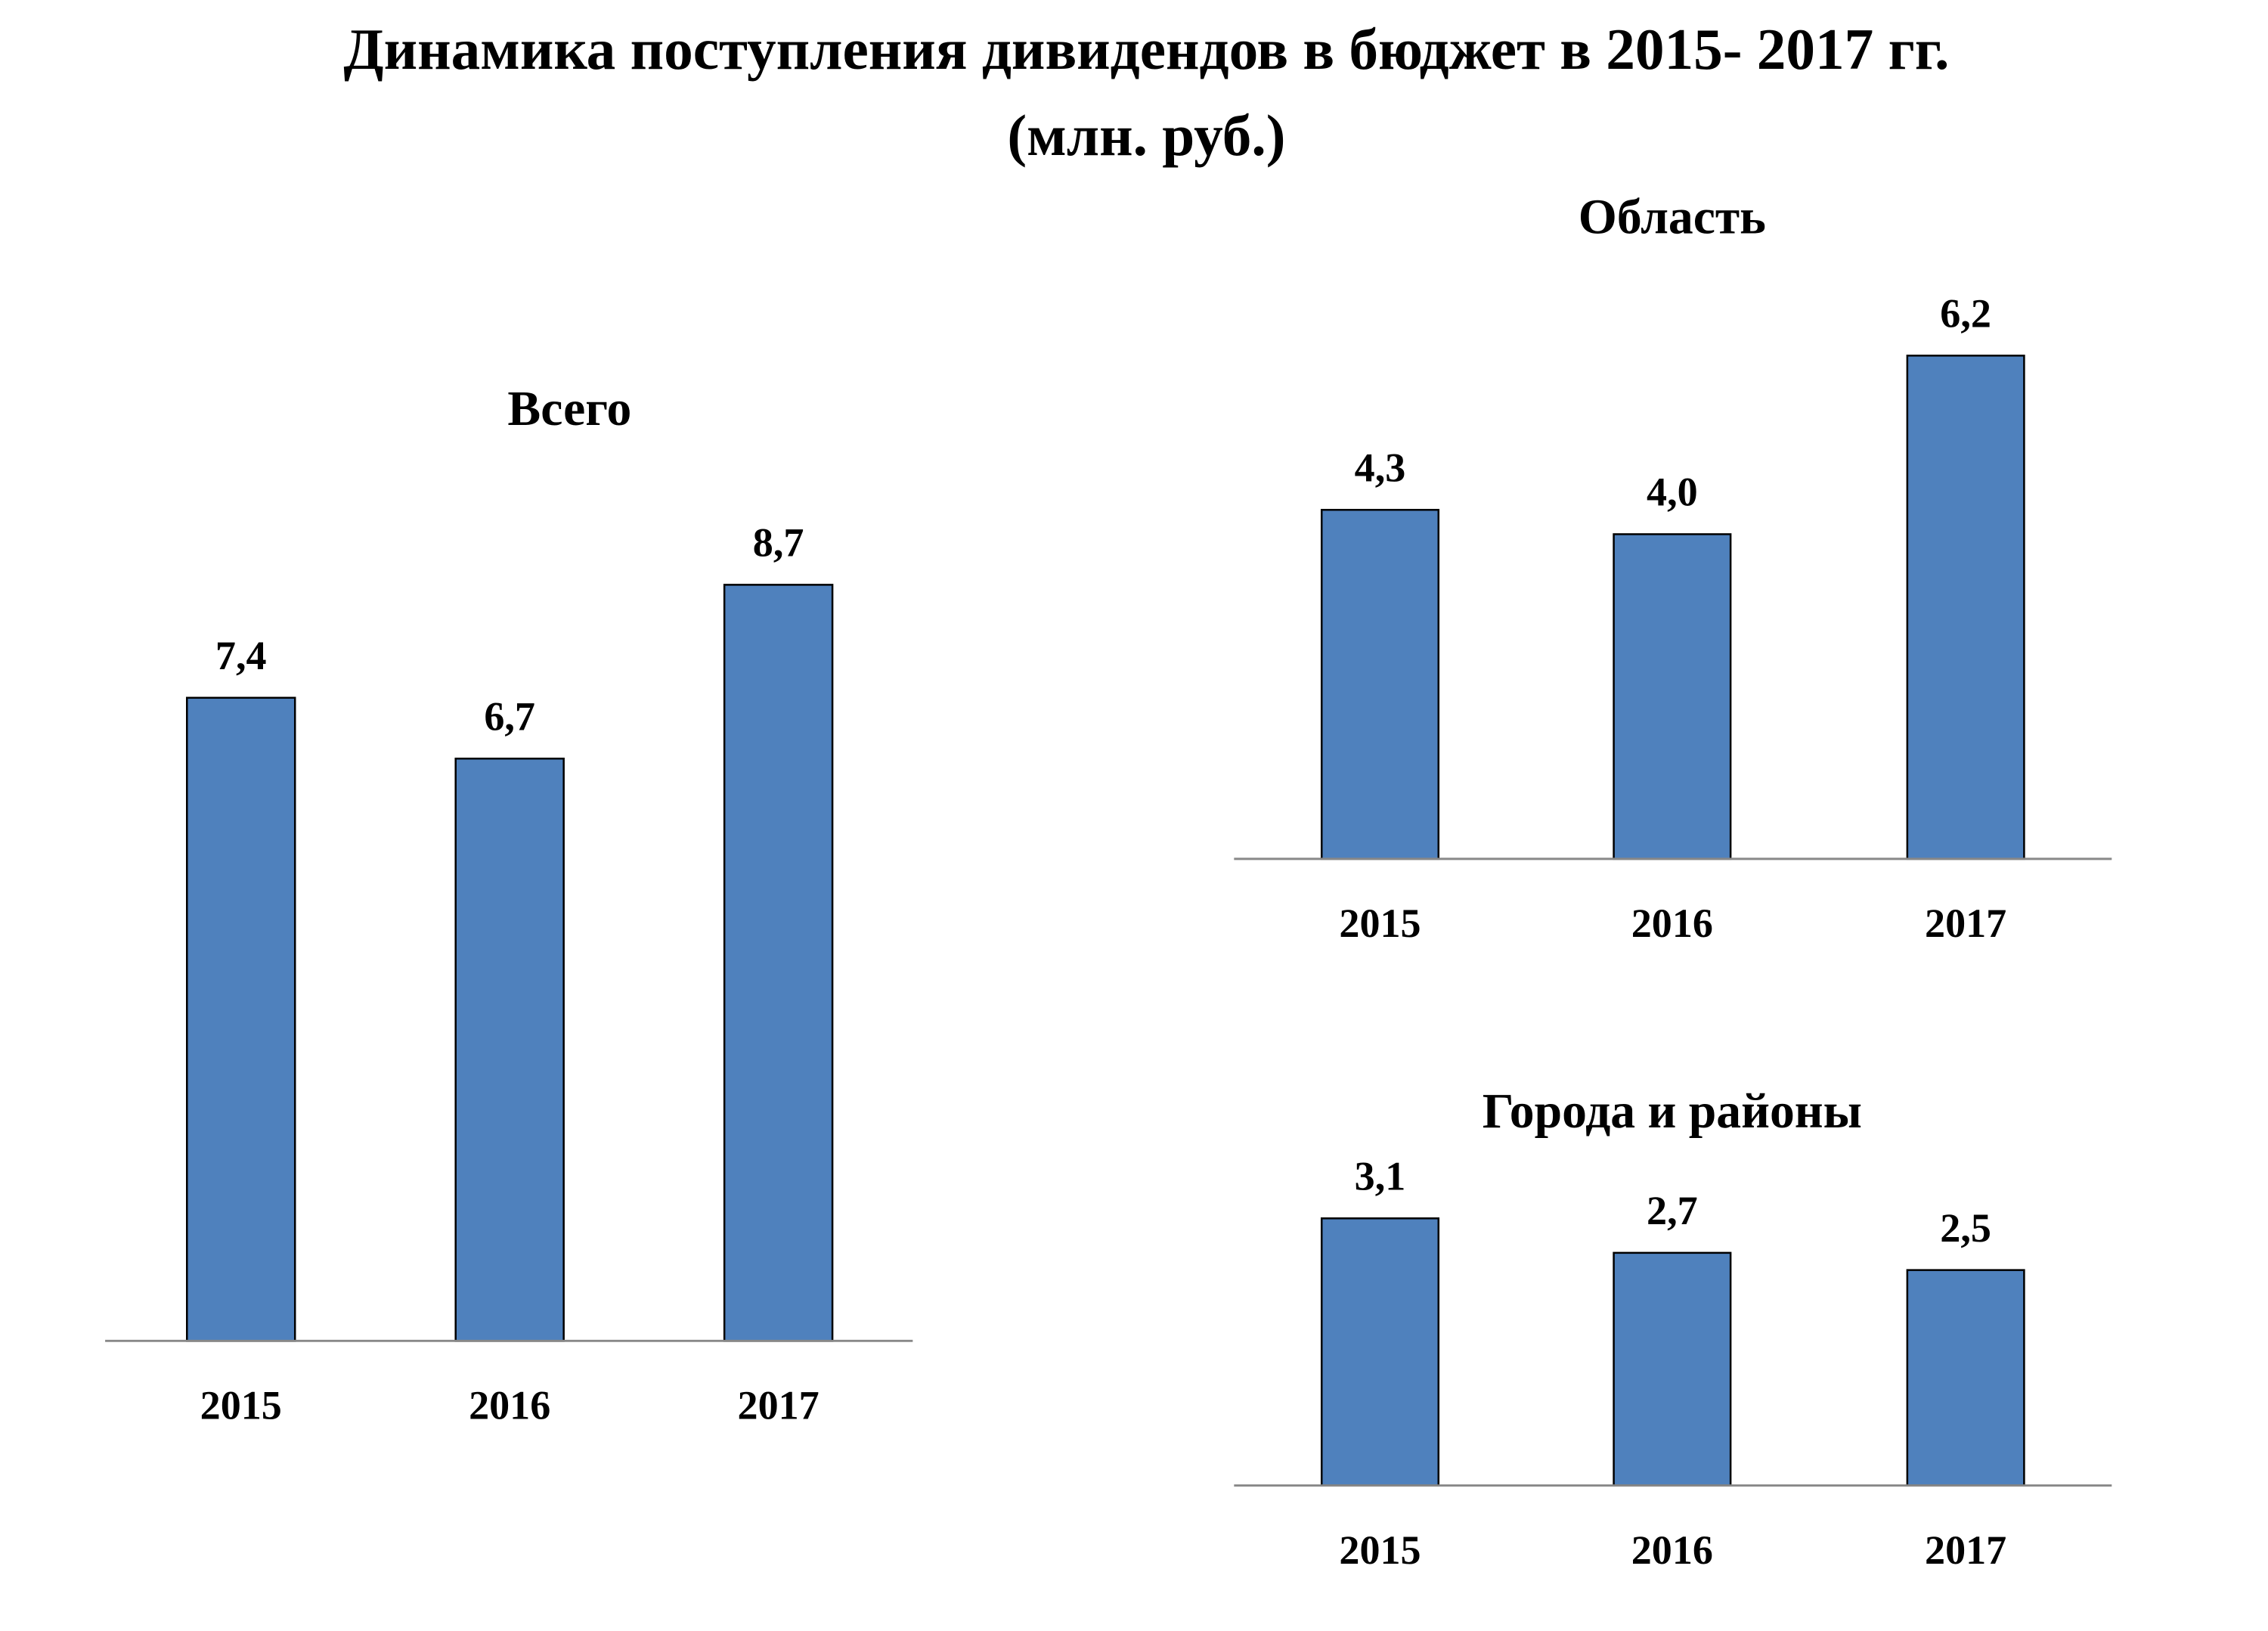 Image resolution: width=2268 pixels, height=1631 pixels. I want to click on data-label: 7,4, so click(241, 655).